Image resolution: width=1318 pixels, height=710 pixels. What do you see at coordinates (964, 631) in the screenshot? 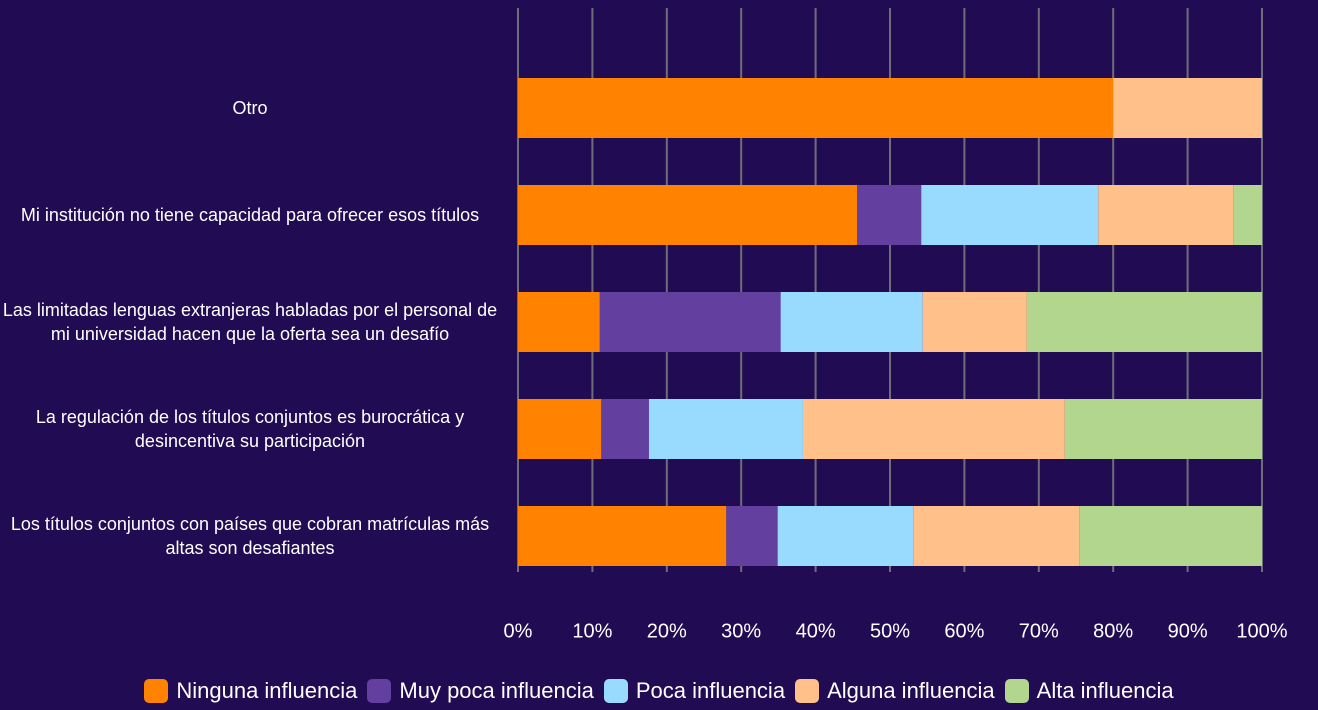
I see `x-tick-label: 60%` at bounding box center [964, 631].